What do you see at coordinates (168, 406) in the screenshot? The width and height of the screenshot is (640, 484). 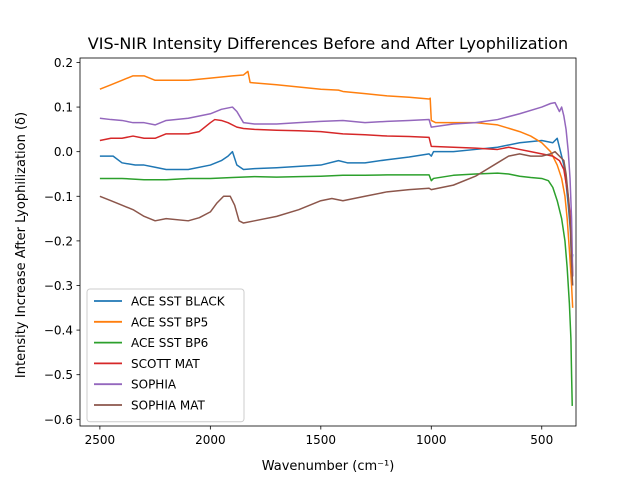 I see `legend-label: SOPHIA MAT` at bounding box center [168, 406].